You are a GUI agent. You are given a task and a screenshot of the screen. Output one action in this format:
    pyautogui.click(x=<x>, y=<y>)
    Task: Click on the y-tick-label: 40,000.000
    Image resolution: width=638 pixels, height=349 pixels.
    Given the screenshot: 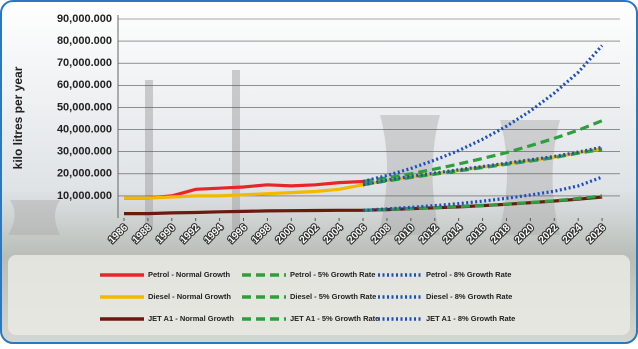 What is the action you would take?
    pyautogui.click(x=84, y=129)
    